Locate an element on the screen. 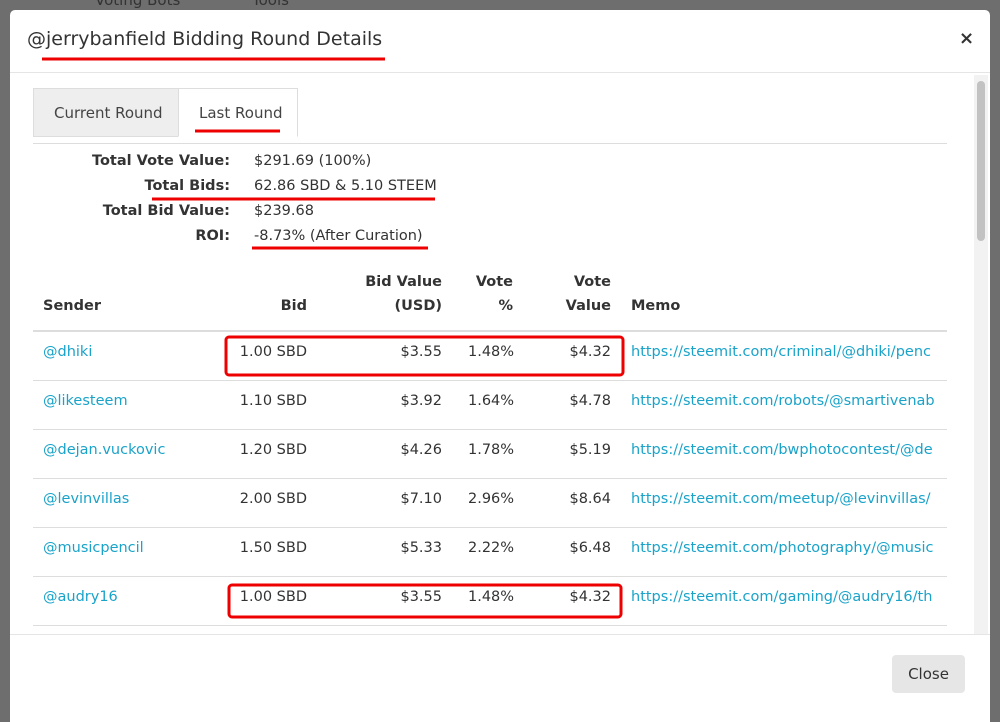 The width and height of the screenshot is (1000, 722). memo-link: https://steemit.com/meetup/@levinvillas/ is located at coordinates (781, 499).